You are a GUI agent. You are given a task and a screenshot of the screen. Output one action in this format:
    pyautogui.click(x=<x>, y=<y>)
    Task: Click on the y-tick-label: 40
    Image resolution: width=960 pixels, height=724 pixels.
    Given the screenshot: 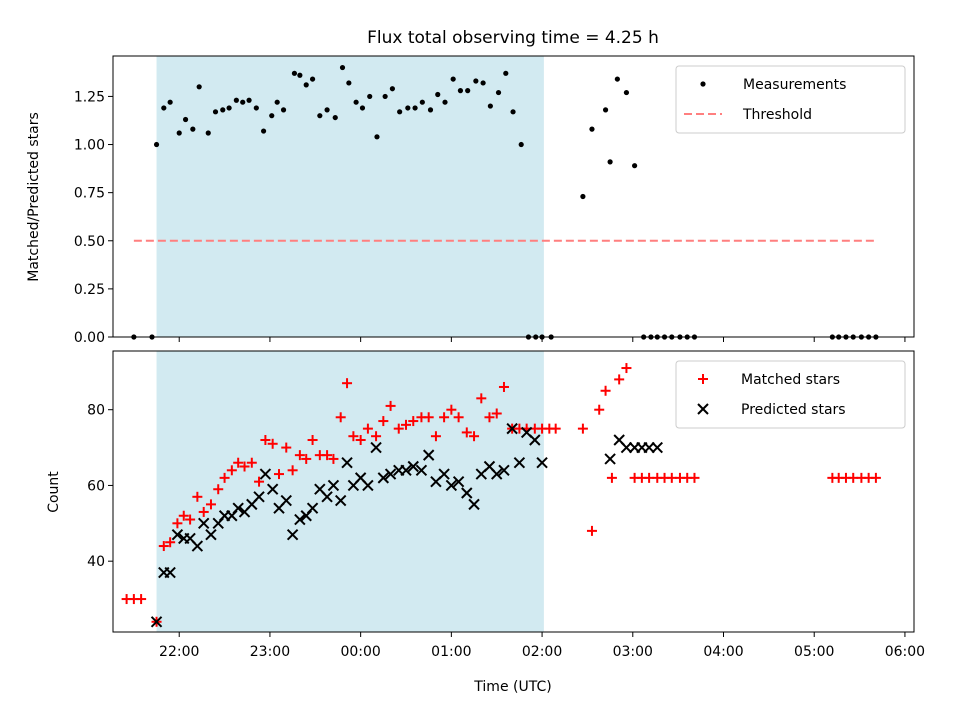 What is the action you would take?
    pyautogui.click(x=96, y=562)
    